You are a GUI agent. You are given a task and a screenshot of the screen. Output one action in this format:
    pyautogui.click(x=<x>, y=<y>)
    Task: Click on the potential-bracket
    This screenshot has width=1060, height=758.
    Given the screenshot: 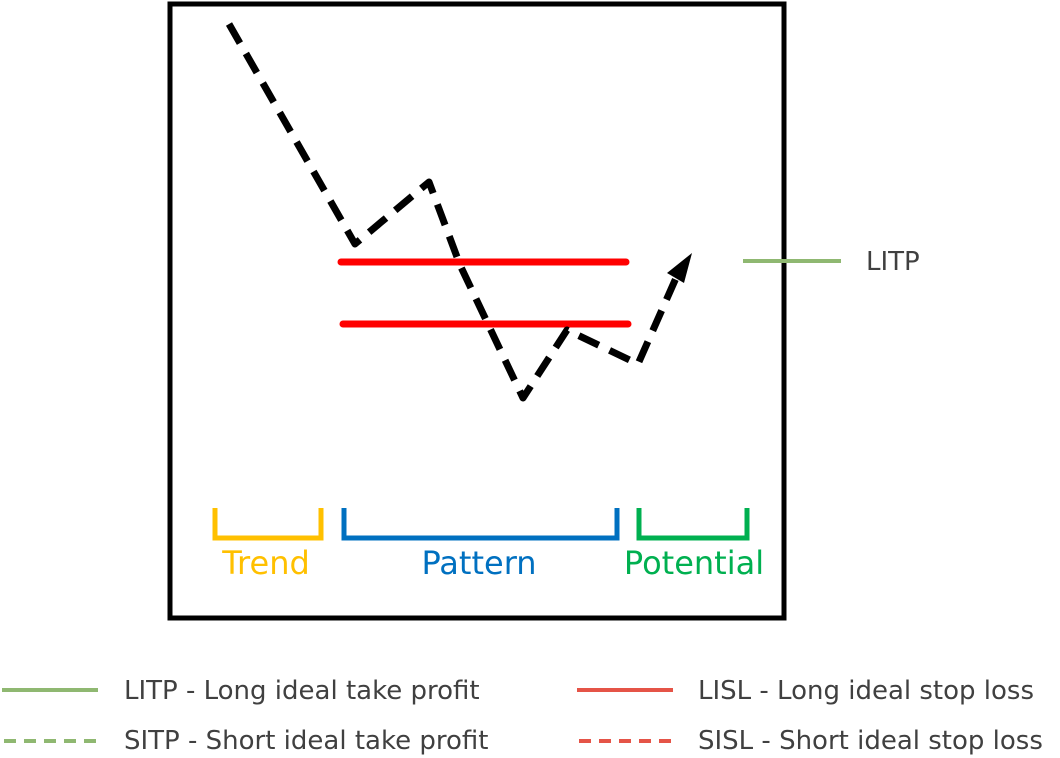 What is the action you would take?
    pyautogui.click(x=693, y=524)
    